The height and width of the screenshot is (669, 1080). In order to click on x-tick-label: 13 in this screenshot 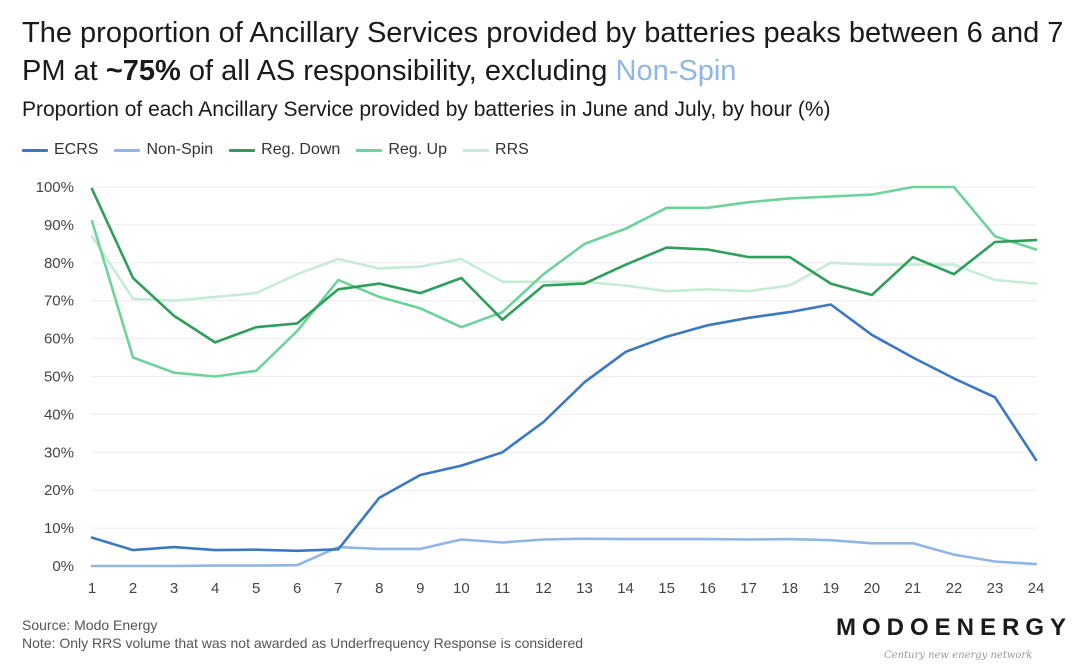, I will do `click(584, 588)`.